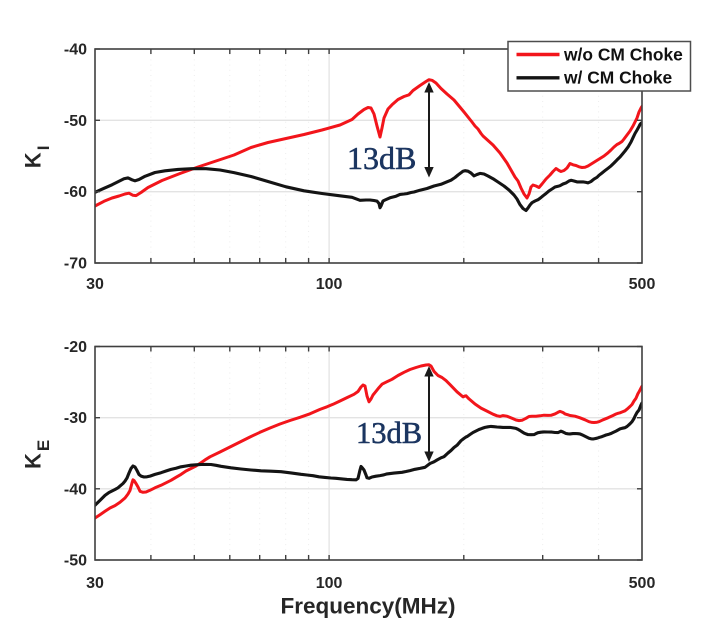 The height and width of the screenshot is (643, 715). I want to click on svg-text: -60, so click(75, 192).